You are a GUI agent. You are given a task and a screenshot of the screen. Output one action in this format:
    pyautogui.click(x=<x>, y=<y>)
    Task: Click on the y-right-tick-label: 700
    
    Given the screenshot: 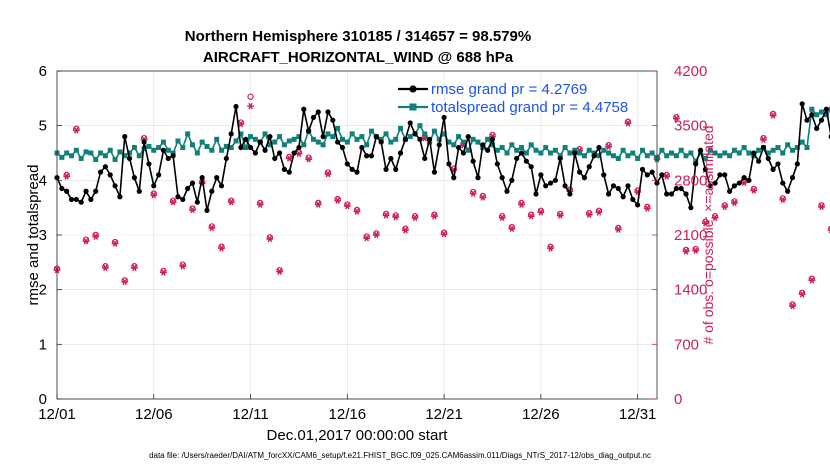 What is the action you would take?
    pyautogui.click(x=686, y=344)
    